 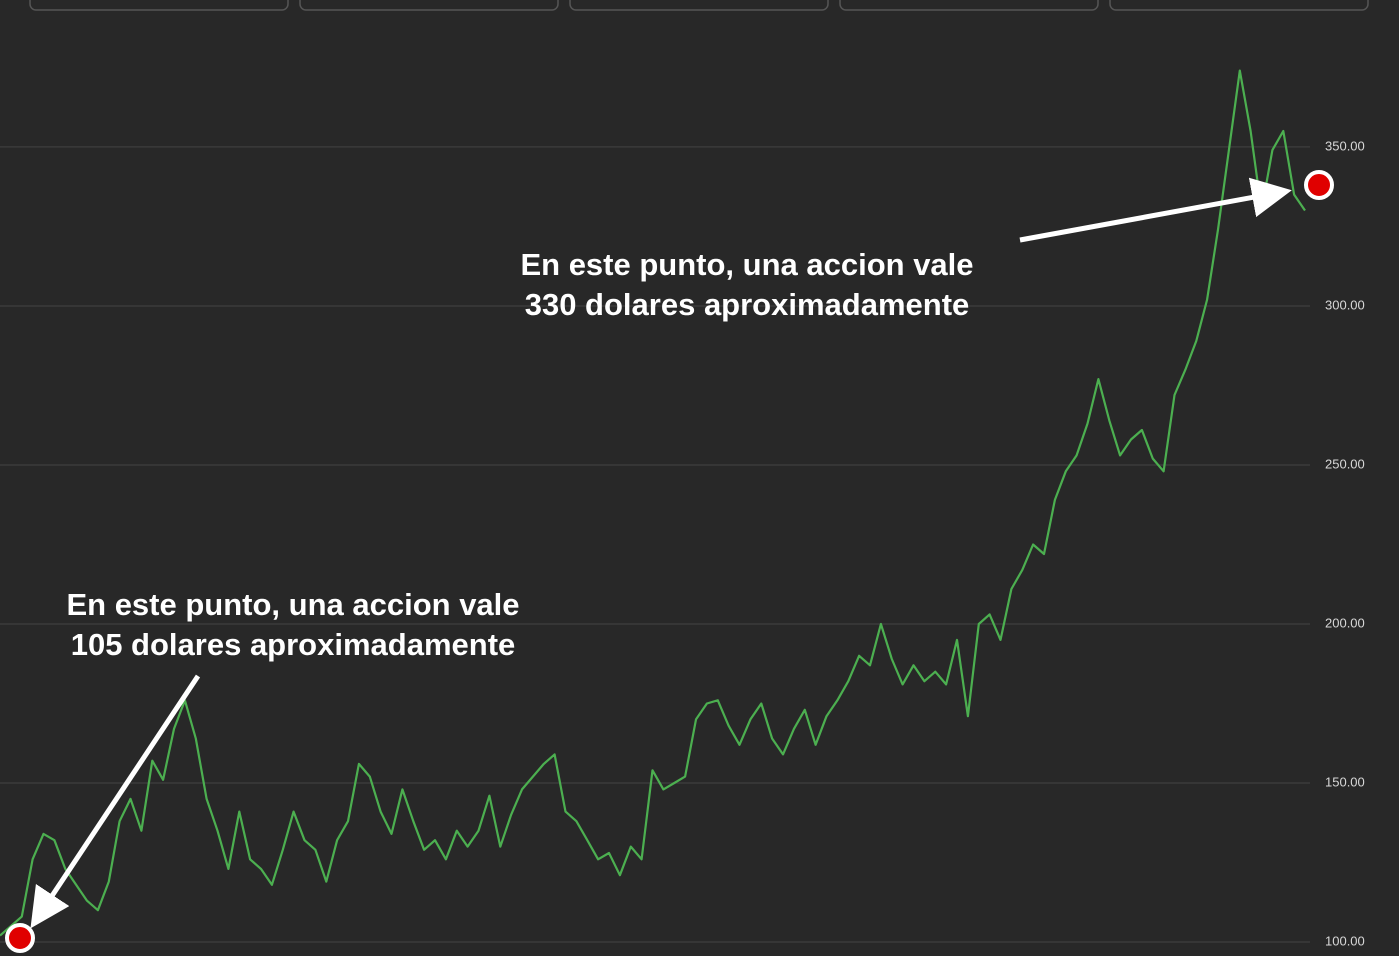 I want to click on annotation-text: 330 dolares aproximadamente, so click(x=747, y=304).